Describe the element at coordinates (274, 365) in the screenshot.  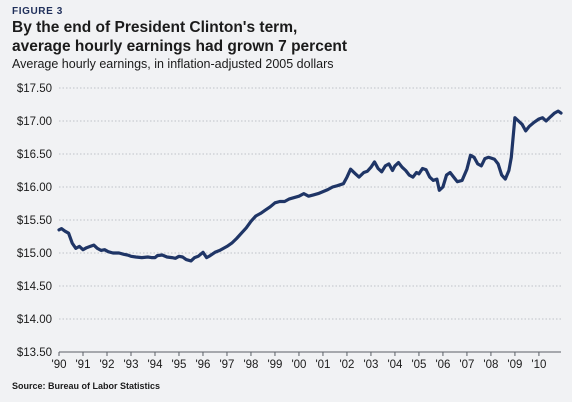
I see `x-tick-label: '99` at that location.